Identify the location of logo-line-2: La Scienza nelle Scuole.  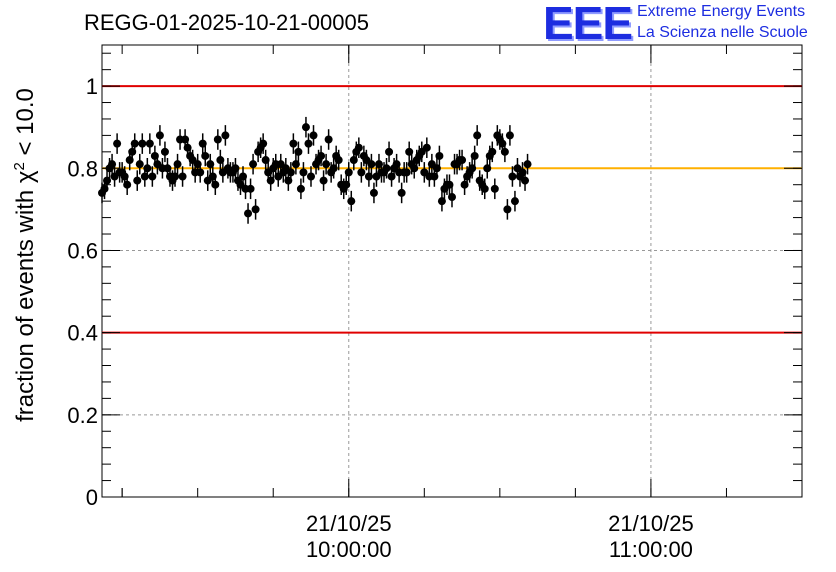
(722, 32).